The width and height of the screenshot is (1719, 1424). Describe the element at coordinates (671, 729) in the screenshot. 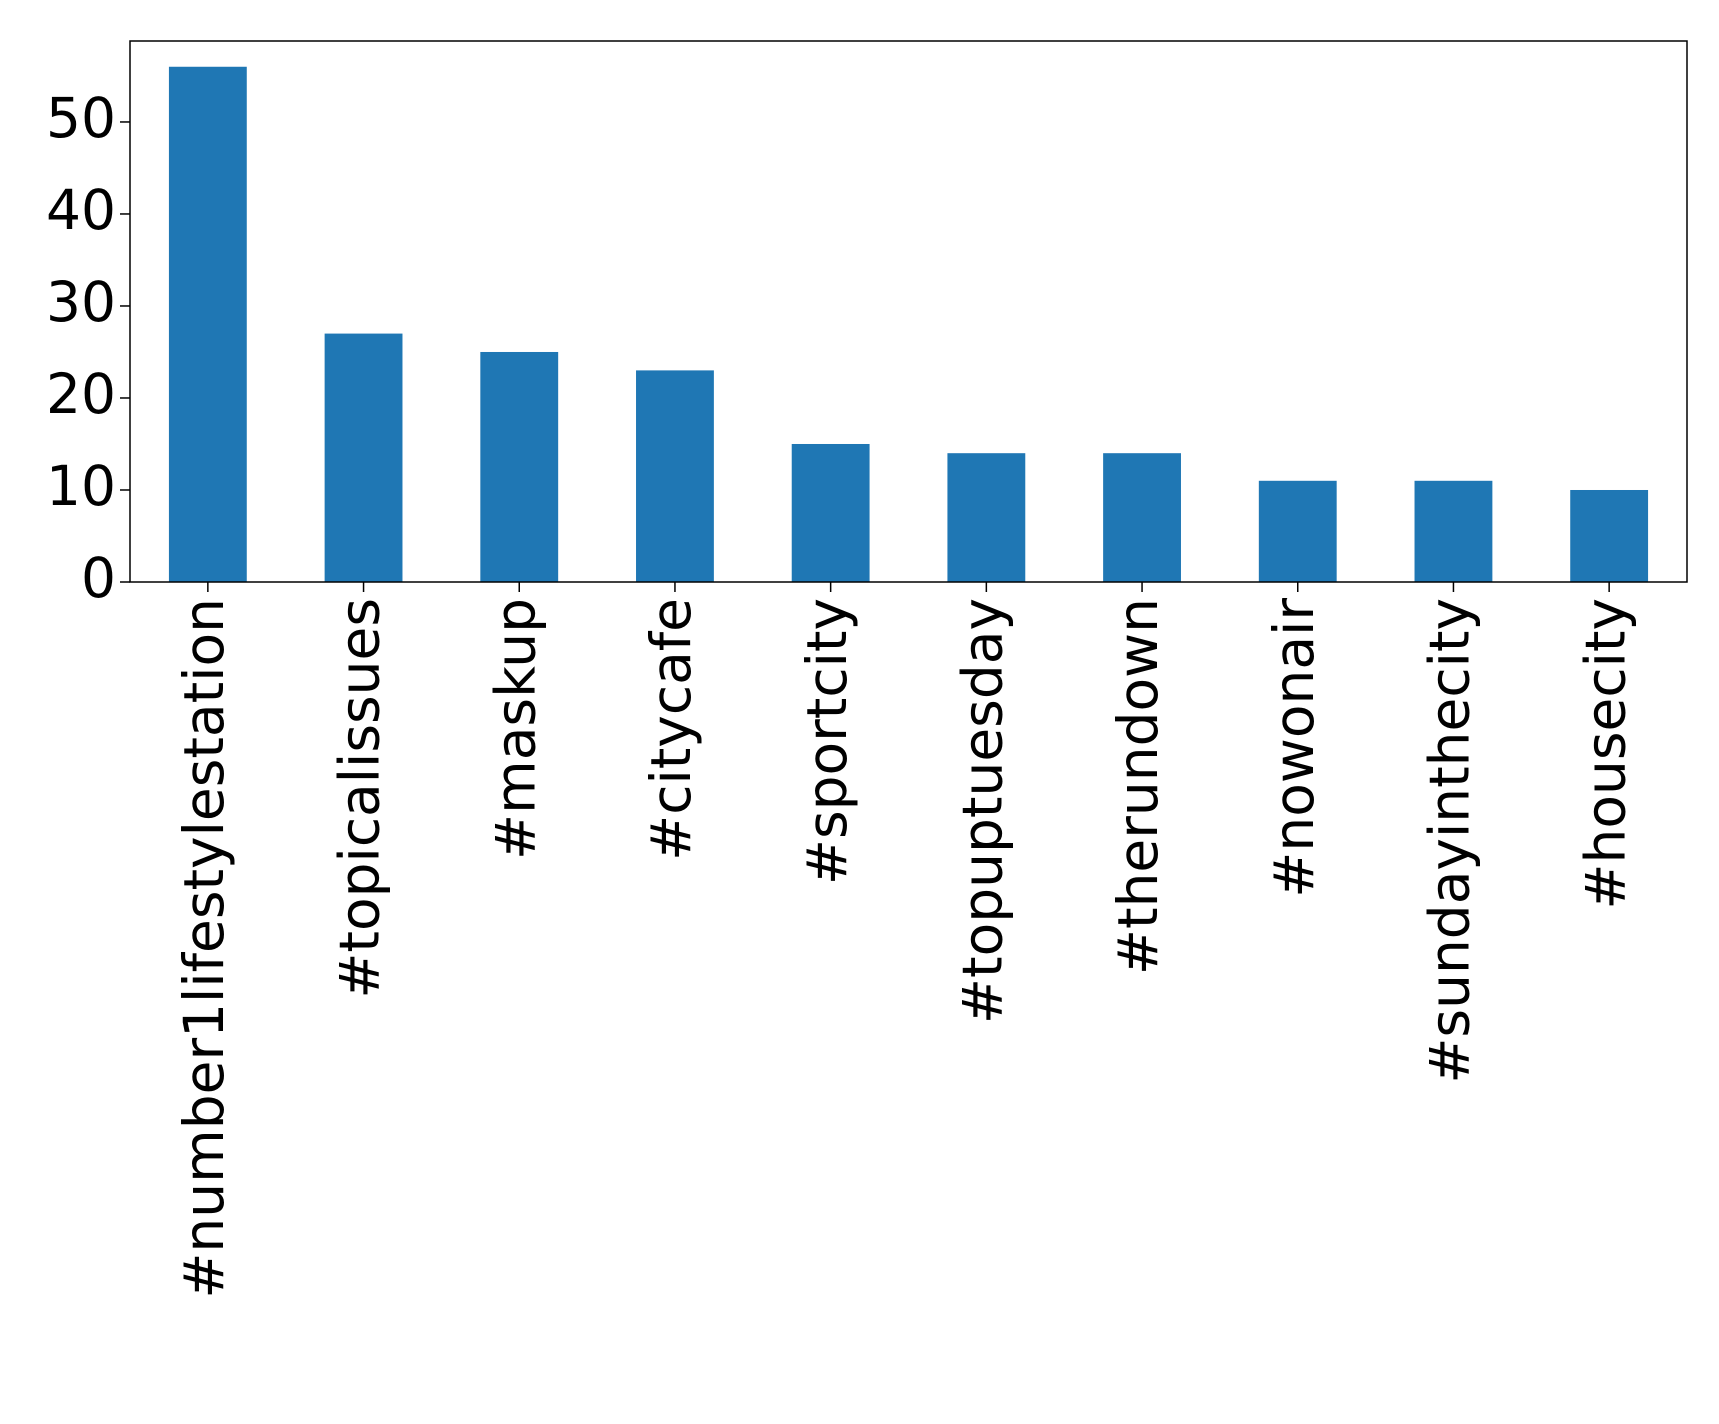

I see `x-tick-label: #citycafe` at that location.